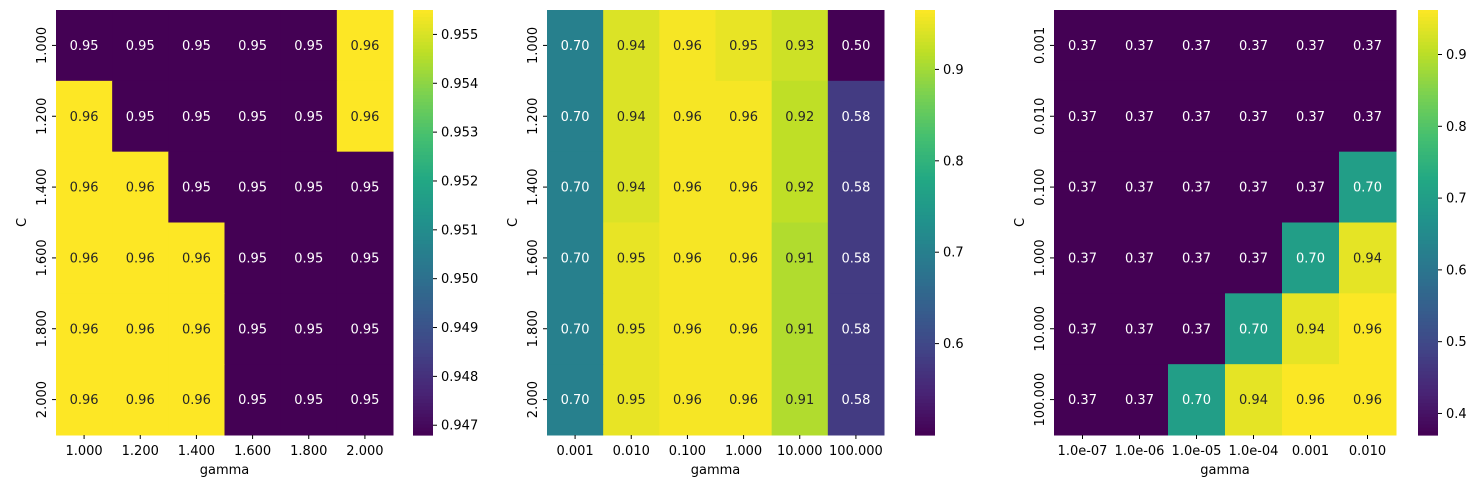 The width and height of the screenshot is (1479, 490). I want to click on colorbar-tick-label: 0.7, so click(953, 253).